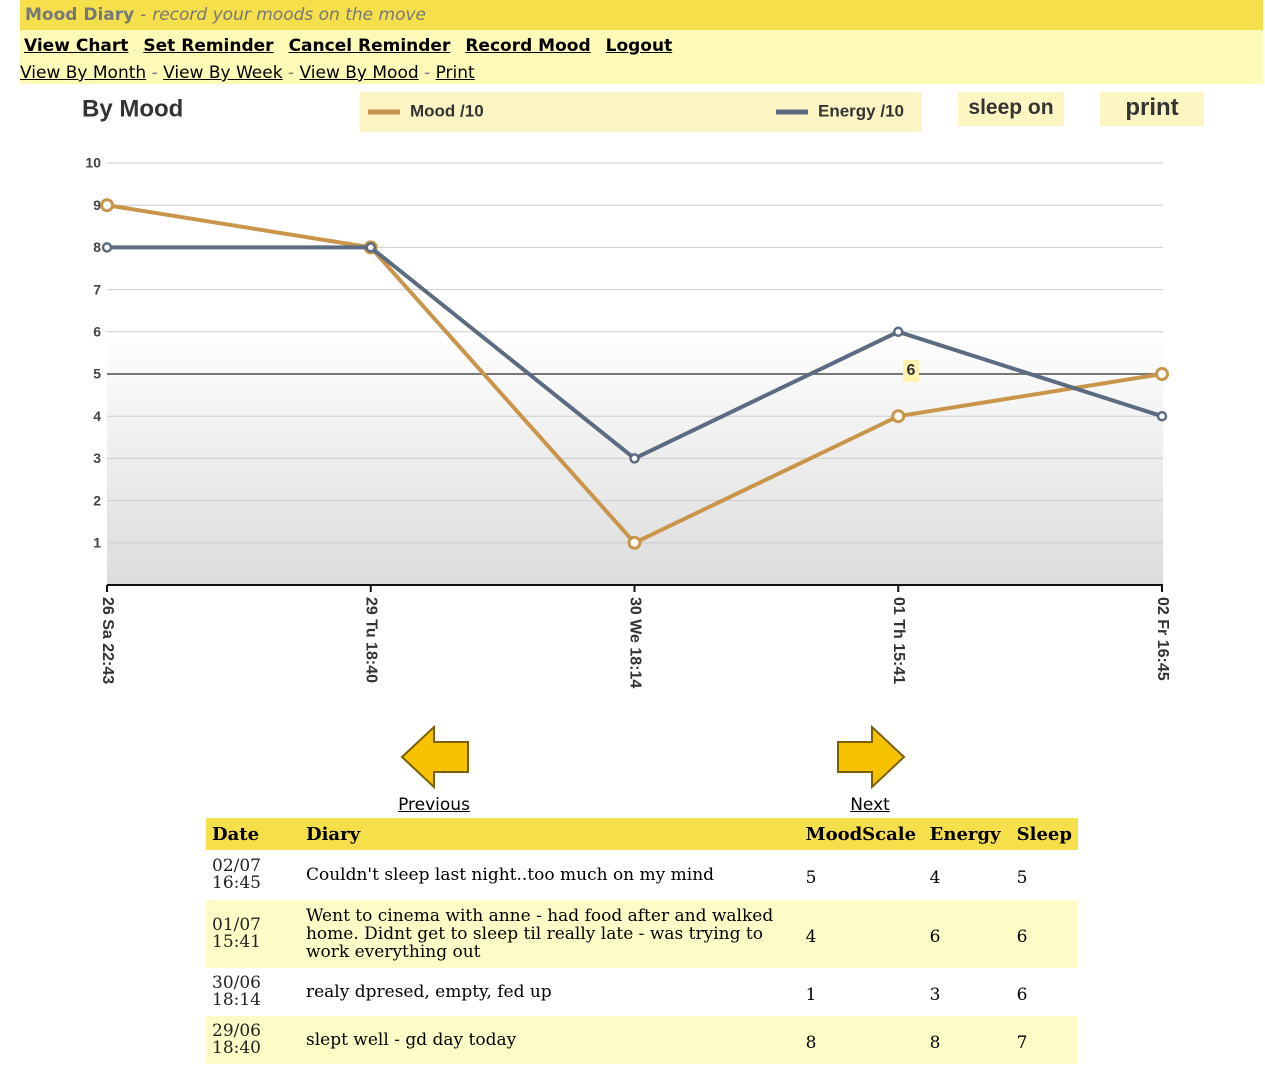  Describe the element at coordinates (289, 15) in the screenshot. I see `tagline: record your moods on the move` at that location.